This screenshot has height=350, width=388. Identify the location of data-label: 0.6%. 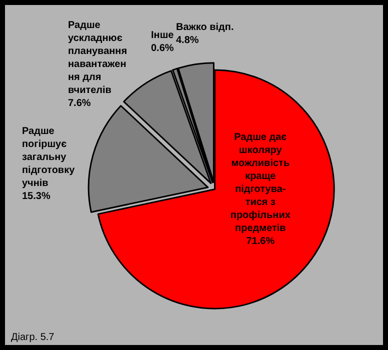
(162, 48).